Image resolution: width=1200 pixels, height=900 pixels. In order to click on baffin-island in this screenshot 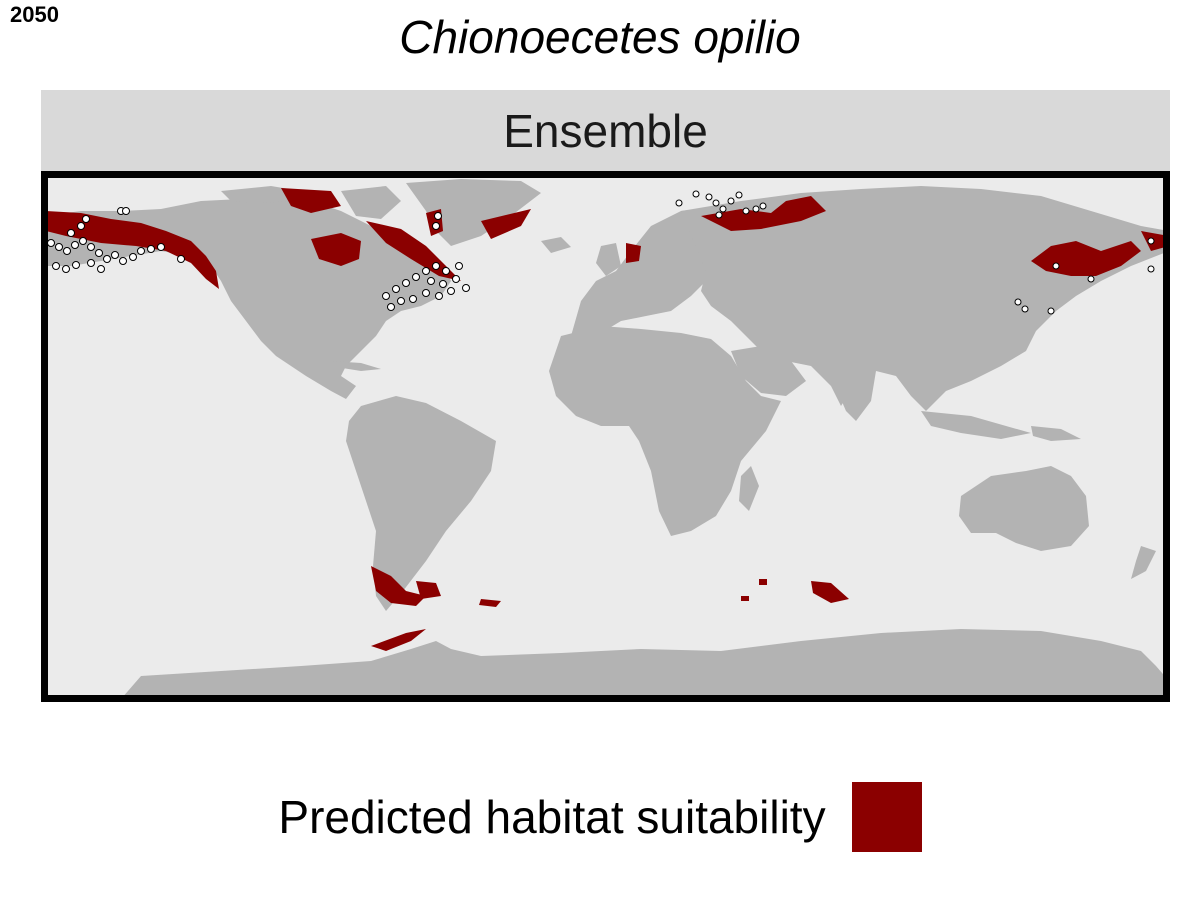, I will do `click(371, 202)`.